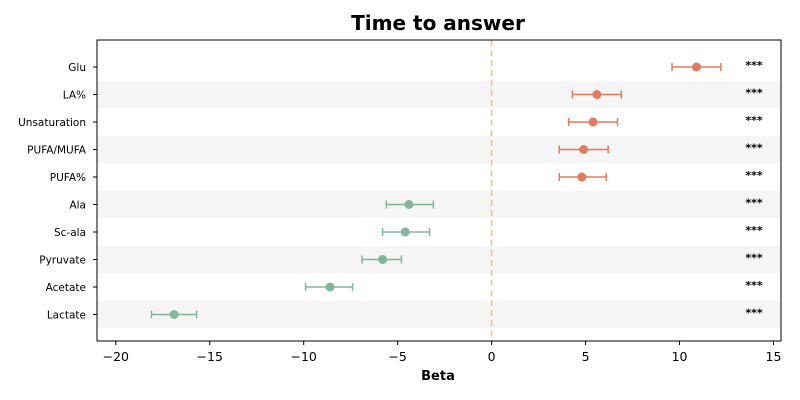 The image size is (800, 400). What do you see at coordinates (68, 178) in the screenshot?
I see `category-label: PUFA%` at bounding box center [68, 178].